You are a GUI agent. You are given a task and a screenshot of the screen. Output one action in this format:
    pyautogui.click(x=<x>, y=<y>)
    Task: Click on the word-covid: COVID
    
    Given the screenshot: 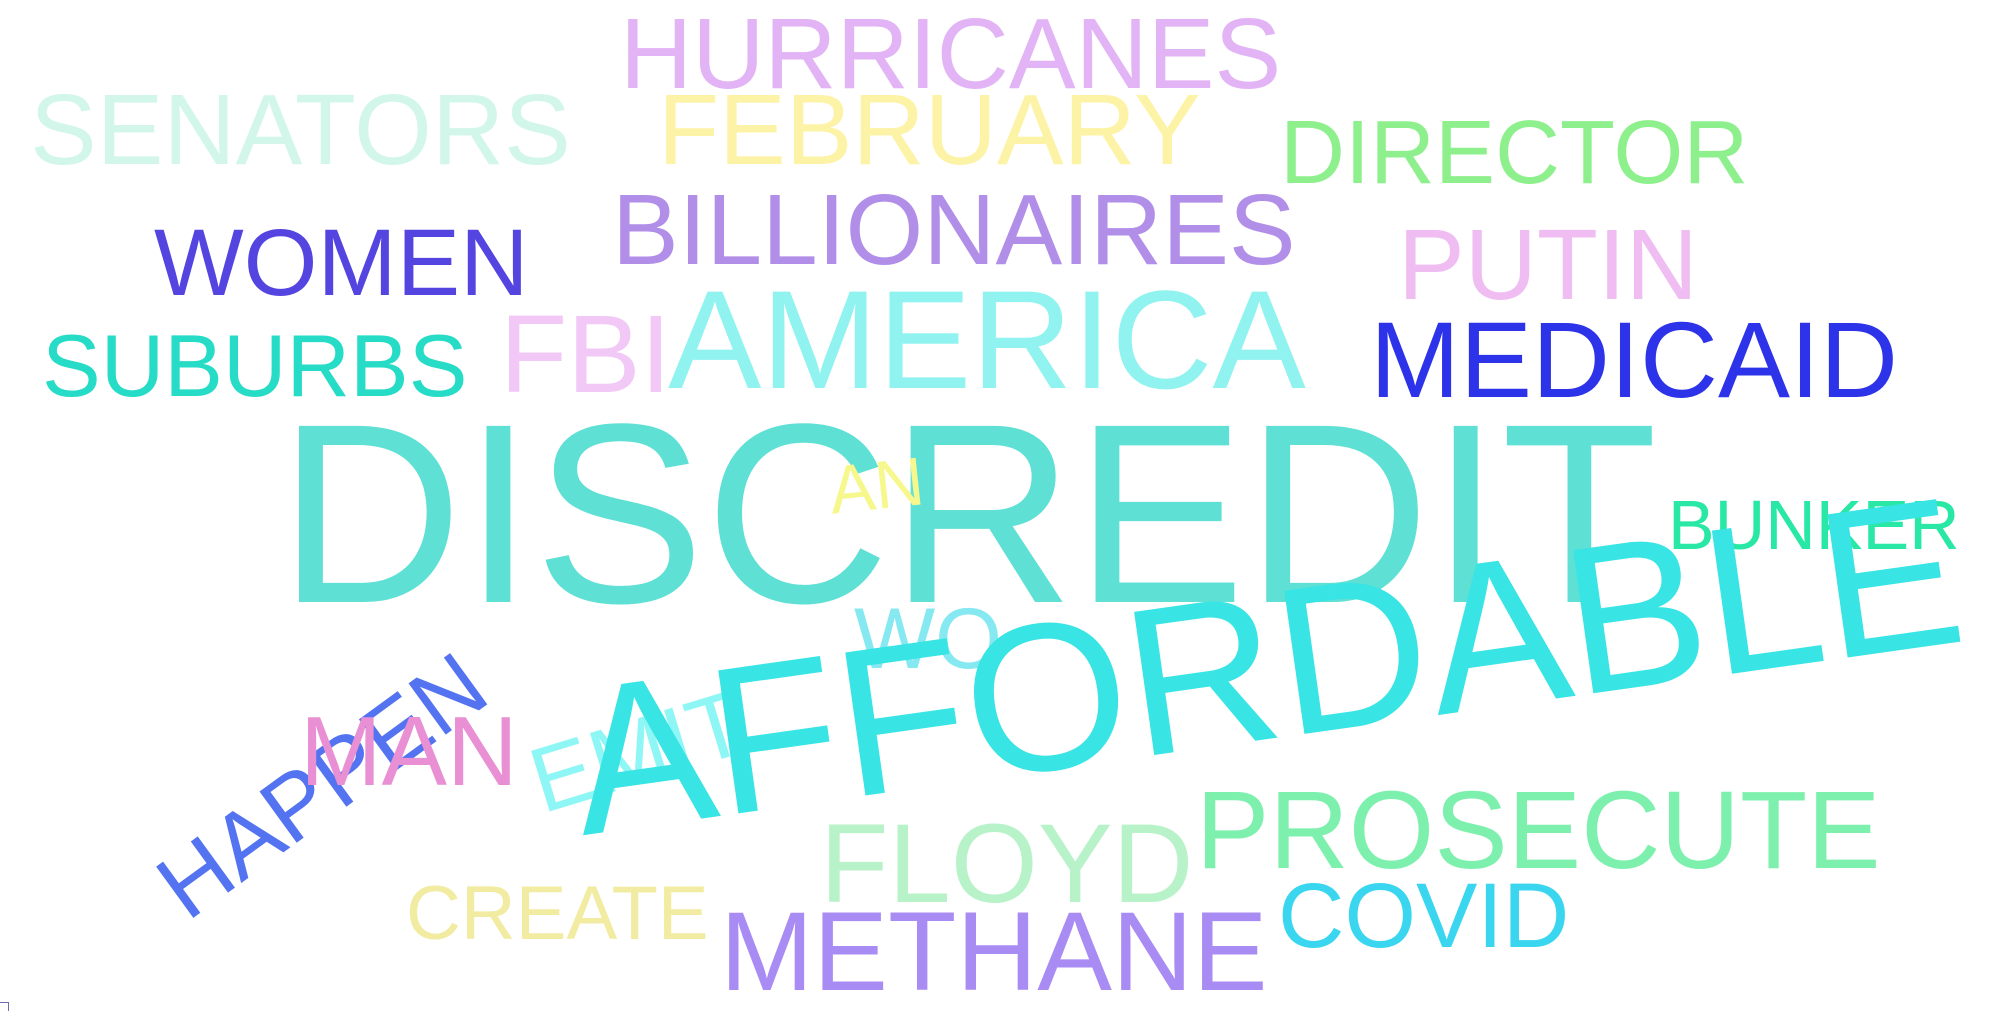 What is the action you would take?
    pyautogui.click(x=1424, y=916)
    